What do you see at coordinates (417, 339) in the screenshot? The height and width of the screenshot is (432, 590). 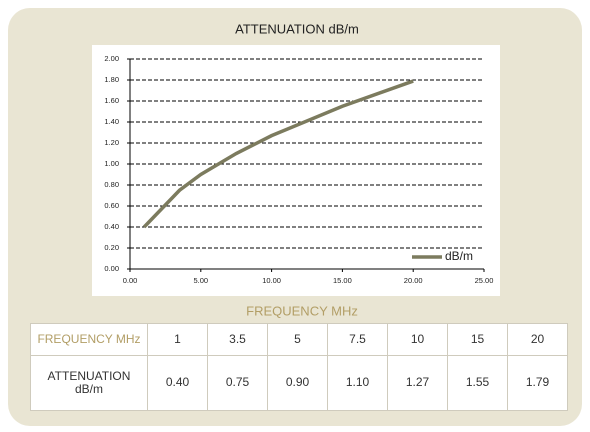 I see `table-cell: 10` at bounding box center [417, 339].